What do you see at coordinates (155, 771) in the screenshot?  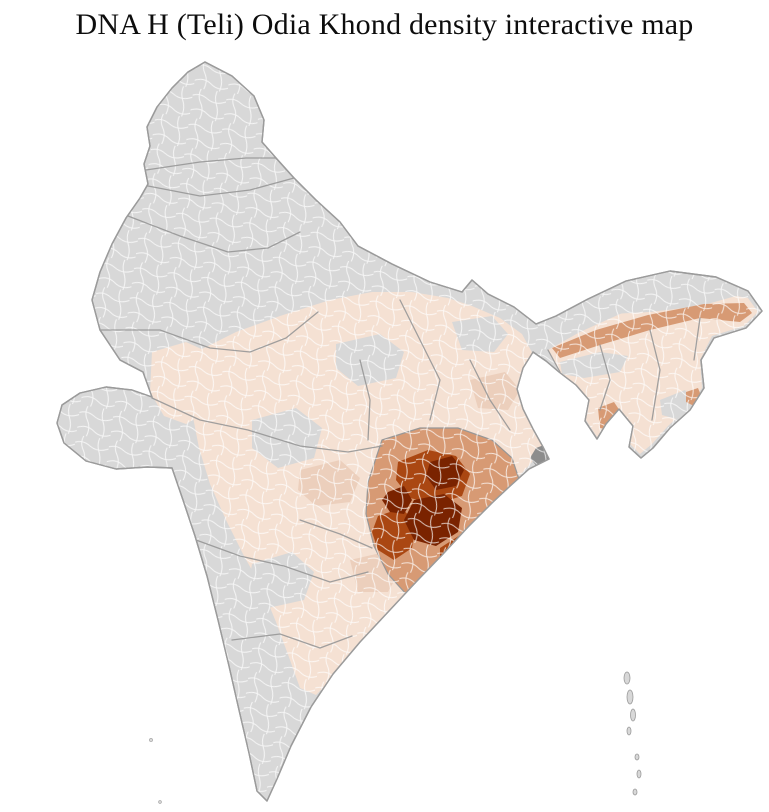 I see `lakshadweep-islands` at bounding box center [155, 771].